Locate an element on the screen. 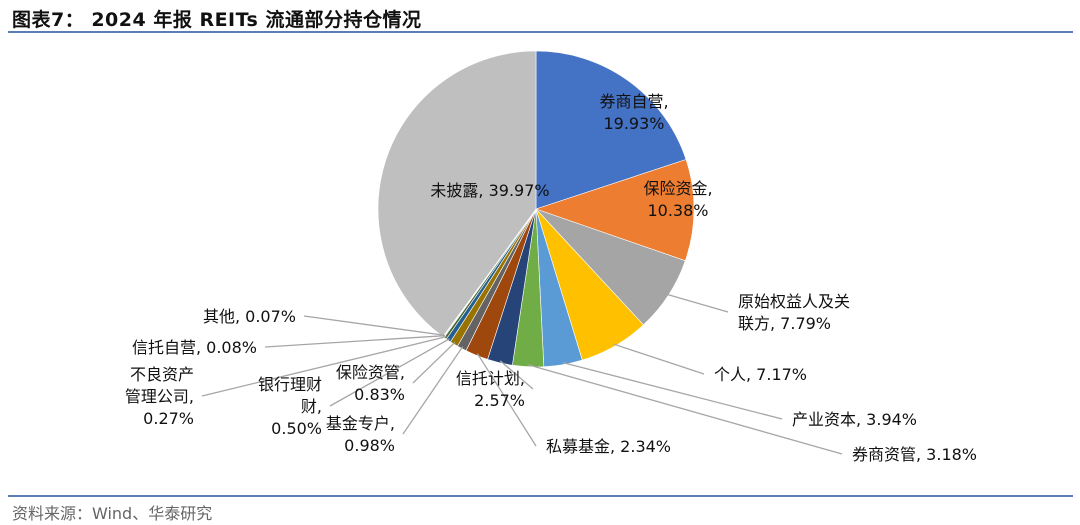 The width and height of the screenshot is (1080, 525). slice-label: 券商资管, 3.18% is located at coordinates (914, 454).